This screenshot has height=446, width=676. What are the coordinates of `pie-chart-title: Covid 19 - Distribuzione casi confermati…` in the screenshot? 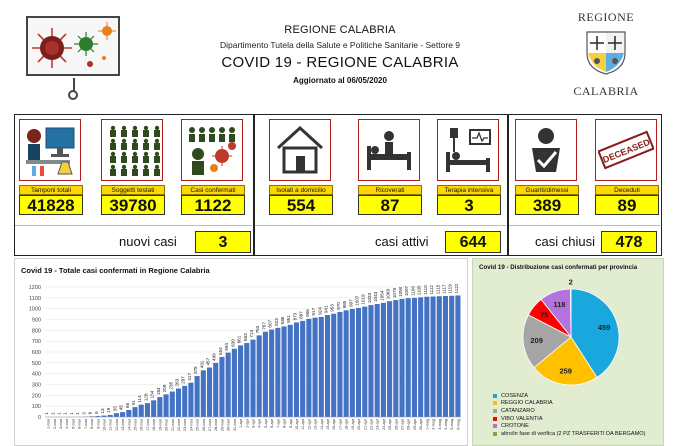 It's located at (558, 267).